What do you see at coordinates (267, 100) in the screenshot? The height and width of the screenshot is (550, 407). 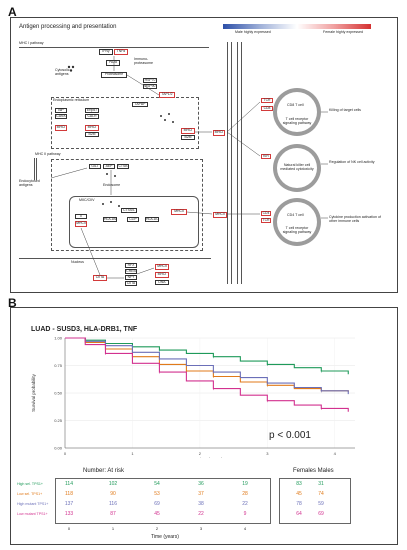 I see `tcr-cd8-box: TCR` at bounding box center [267, 100].